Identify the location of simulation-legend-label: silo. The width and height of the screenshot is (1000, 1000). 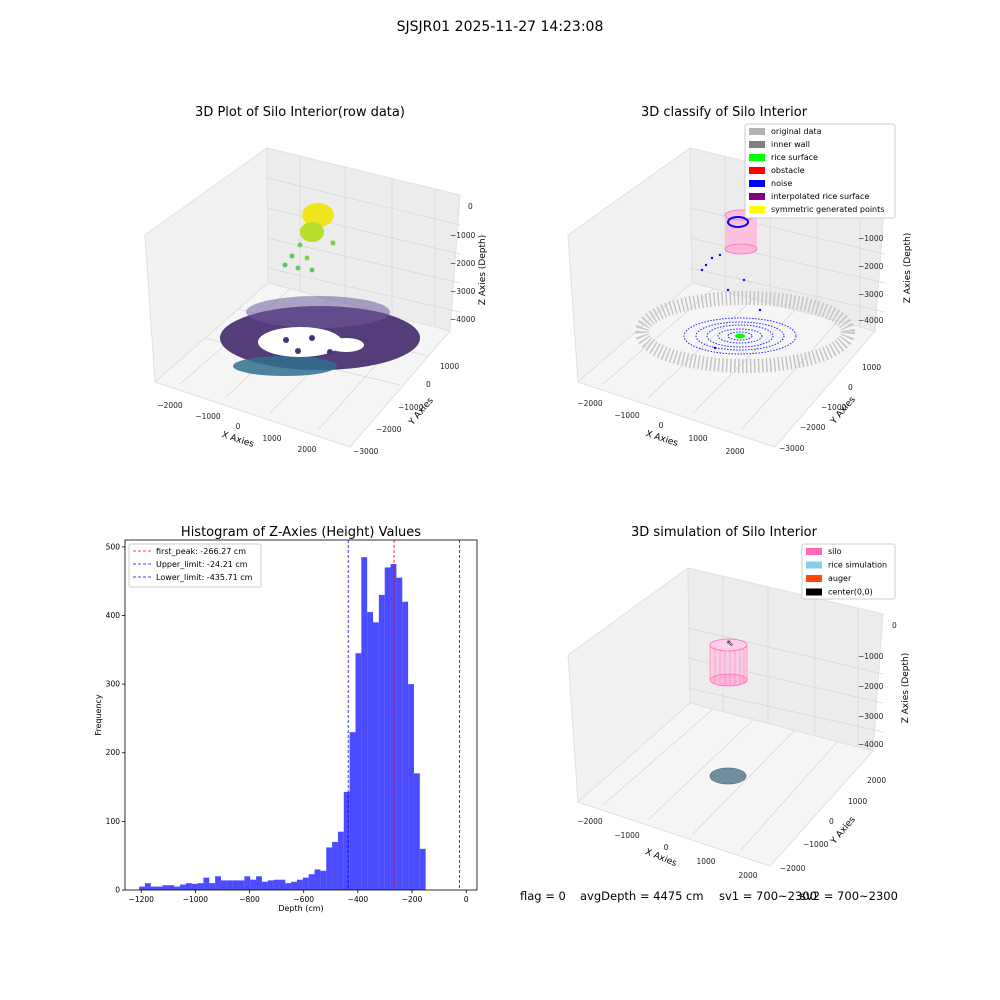
(835, 551).